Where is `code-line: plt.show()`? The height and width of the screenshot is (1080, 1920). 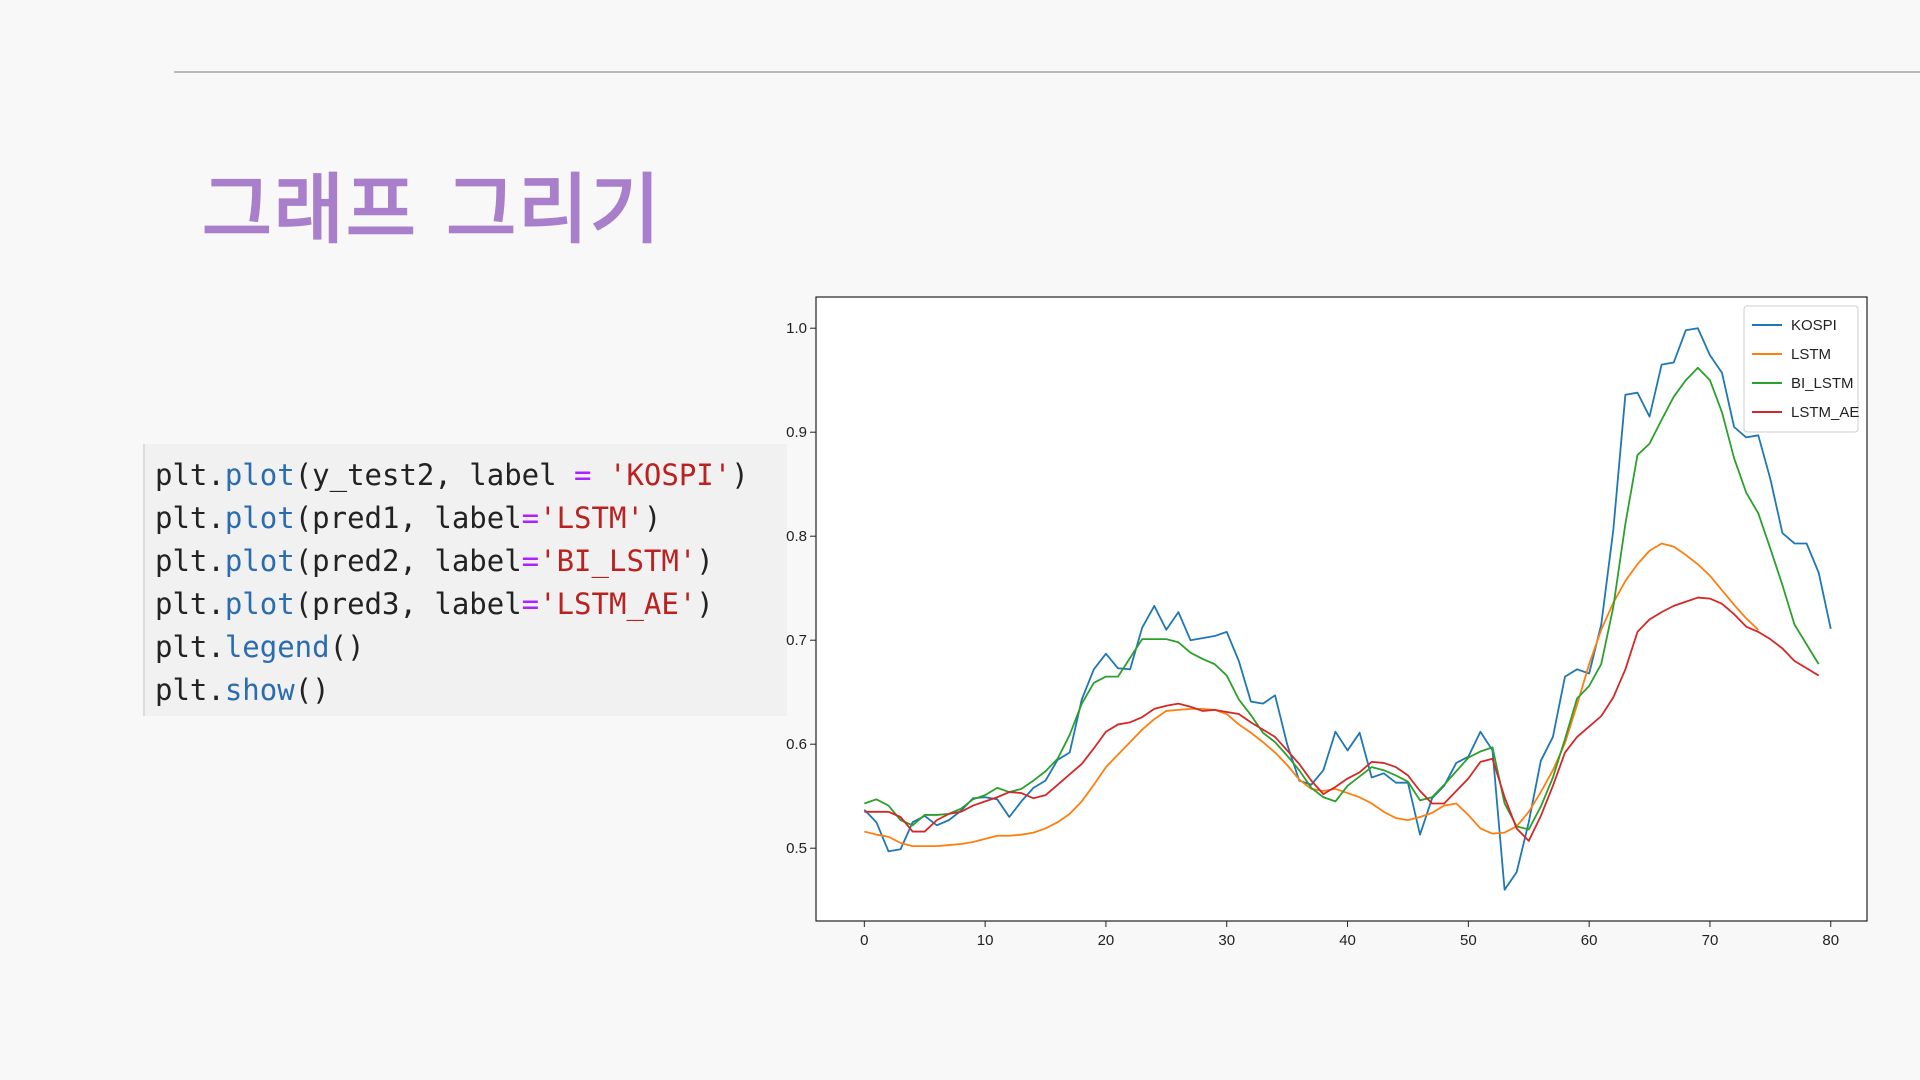
code-line: plt.show() is located at coordinates (471, 690).